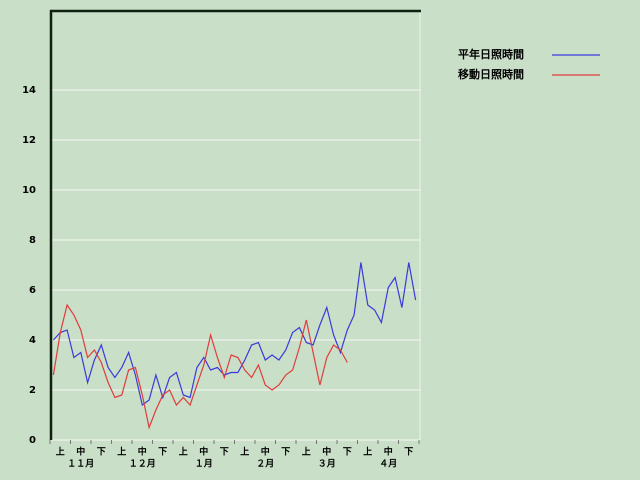  What do you see at coordinates (80, 464) in the screenshot?
I see `month-label: １１月` at bounding box center [80, 464].